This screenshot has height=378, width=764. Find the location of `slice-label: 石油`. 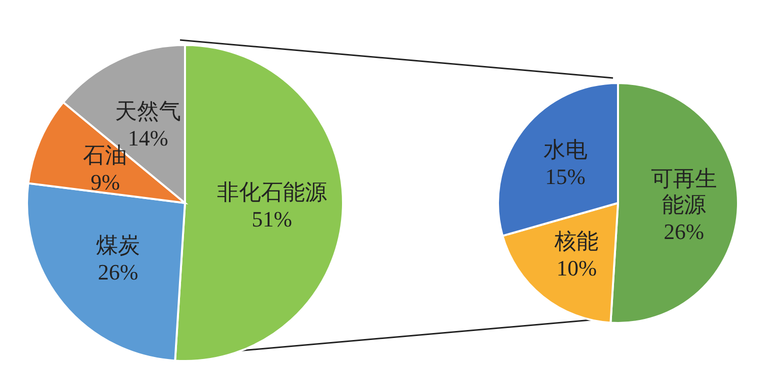

slice-label: 石油 is located at coordinates (105, 155).